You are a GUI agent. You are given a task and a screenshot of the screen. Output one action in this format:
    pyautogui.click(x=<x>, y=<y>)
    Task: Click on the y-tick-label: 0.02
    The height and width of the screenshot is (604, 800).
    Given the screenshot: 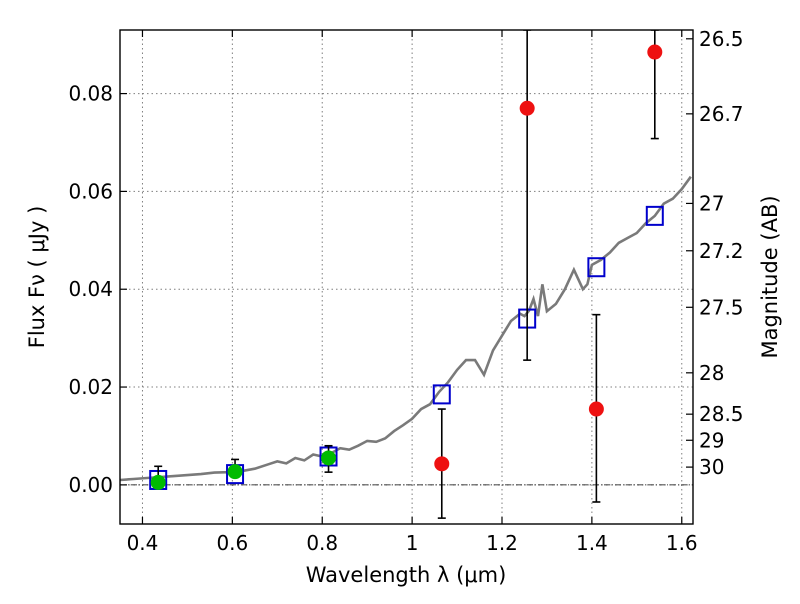 What is the action you would take?
    pyautogui.click(x=90, y=387)
    